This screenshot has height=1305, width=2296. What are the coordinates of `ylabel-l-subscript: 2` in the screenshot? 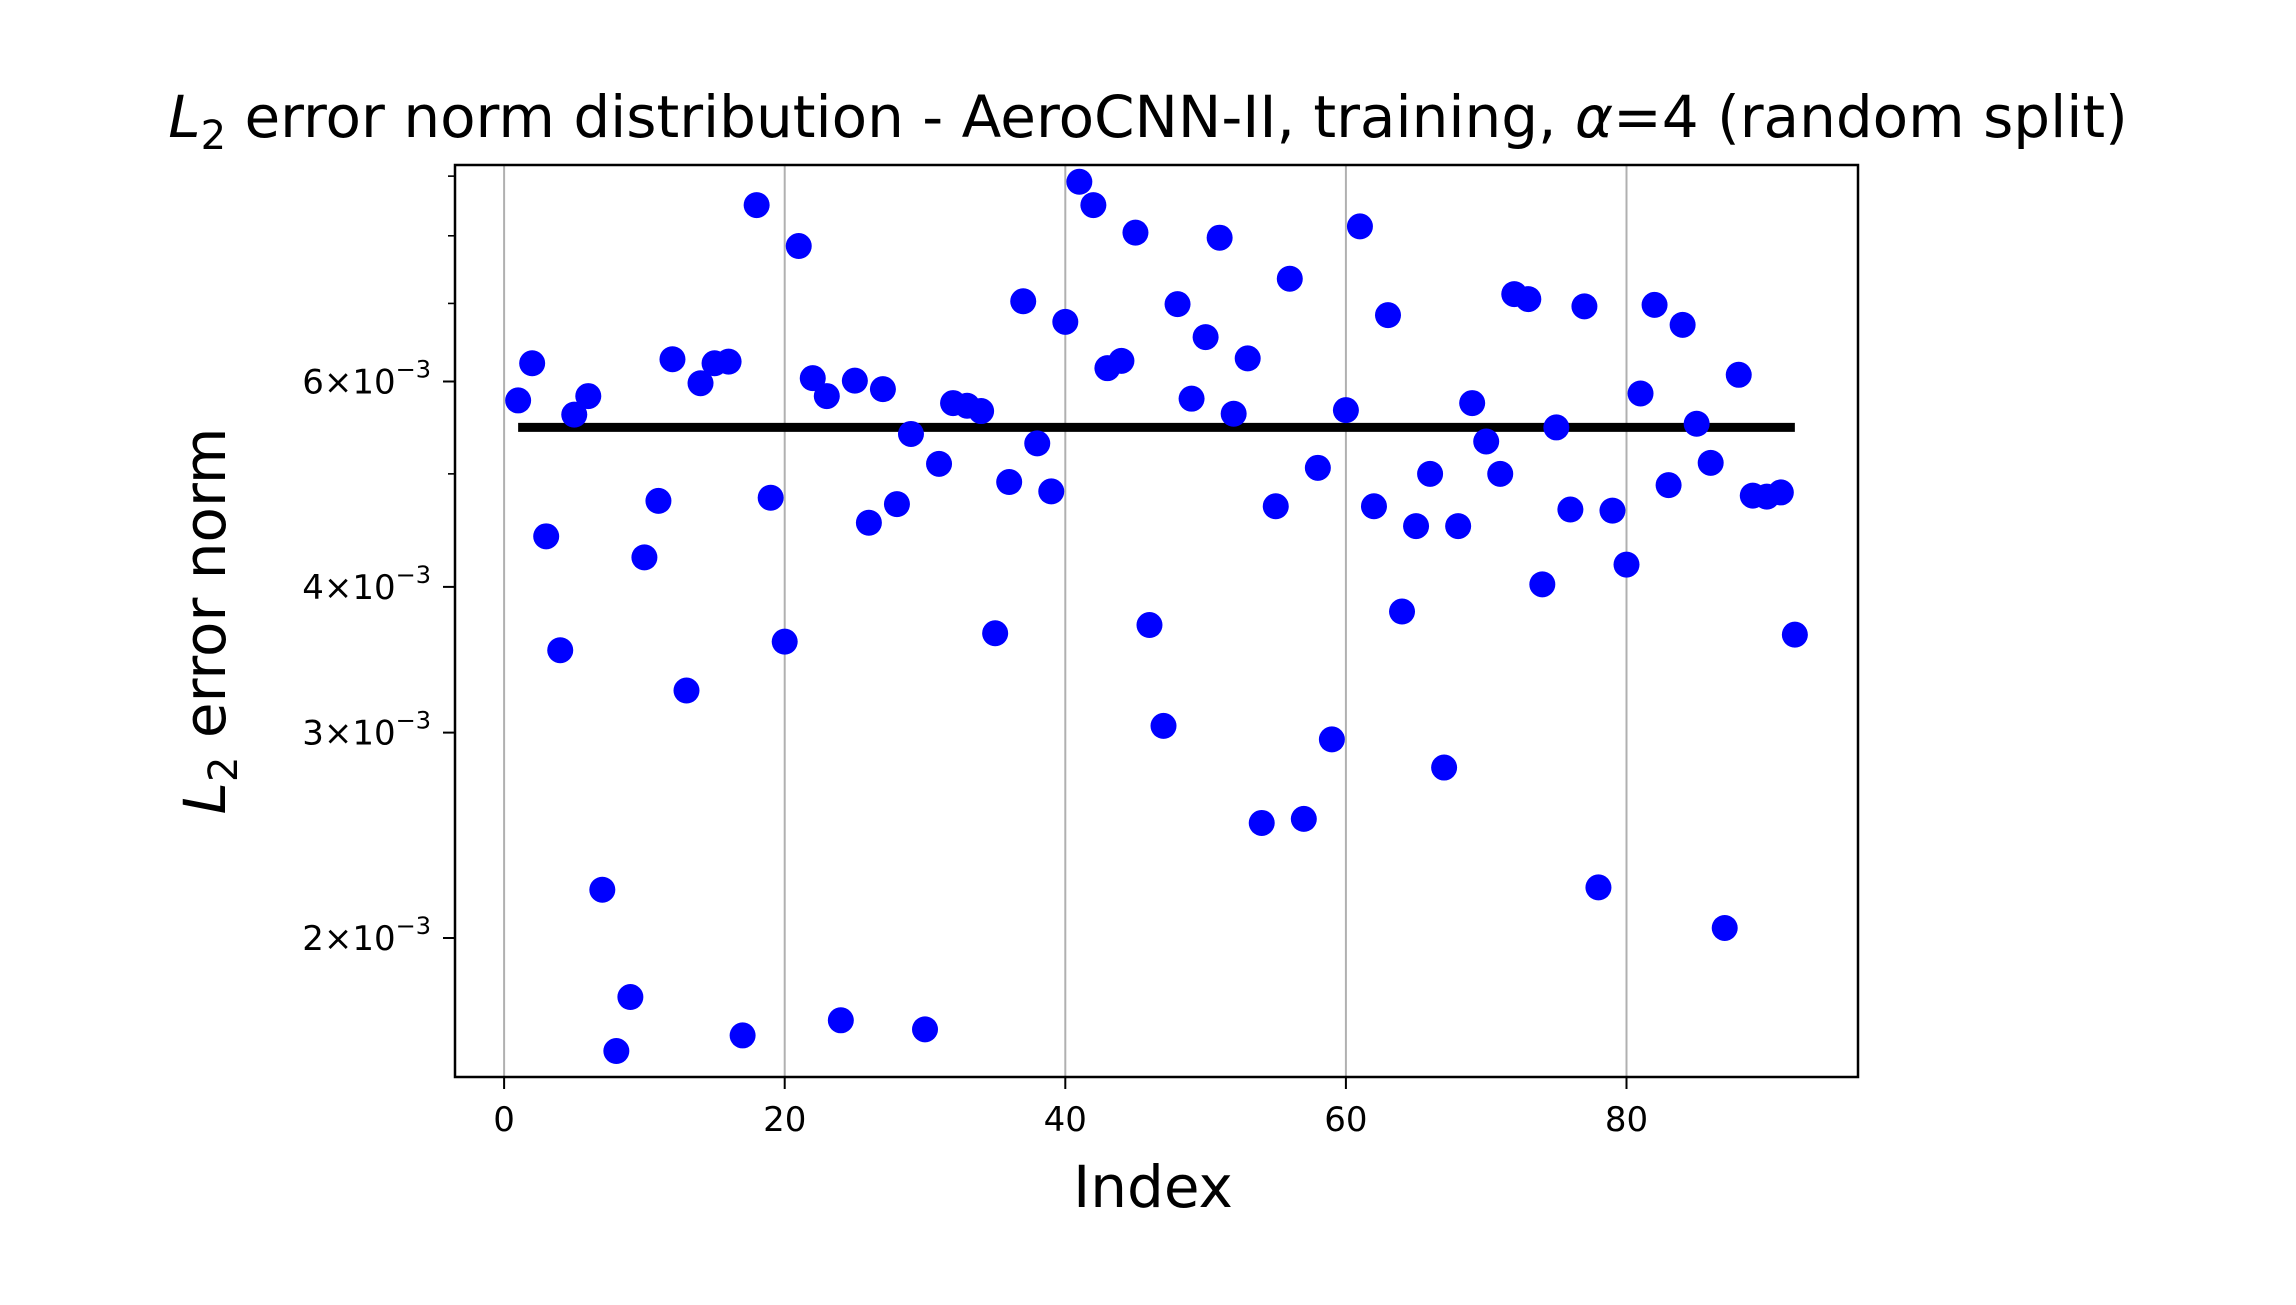 It's located at (224, 769).